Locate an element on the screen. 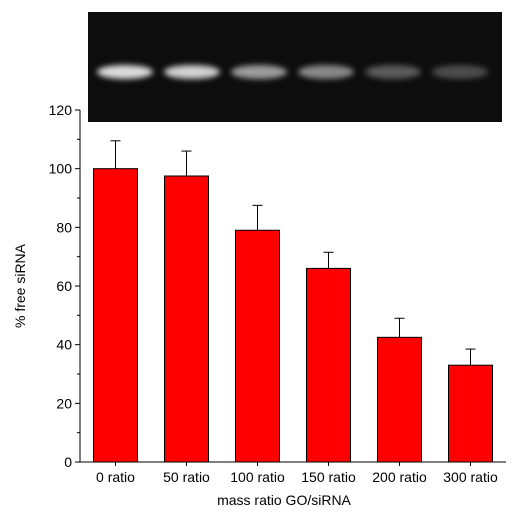 The image size is (512, 512). x-tick-label: 200 ratio is located at coordinates (399, 477).